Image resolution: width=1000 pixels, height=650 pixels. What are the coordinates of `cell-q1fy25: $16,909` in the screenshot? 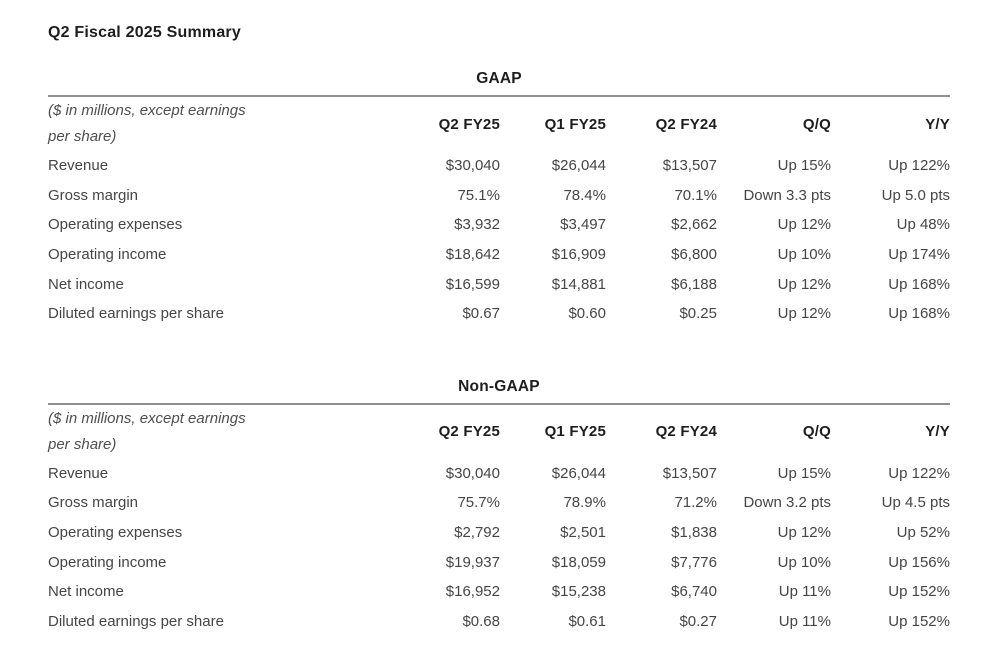 It's located at (578, 255).